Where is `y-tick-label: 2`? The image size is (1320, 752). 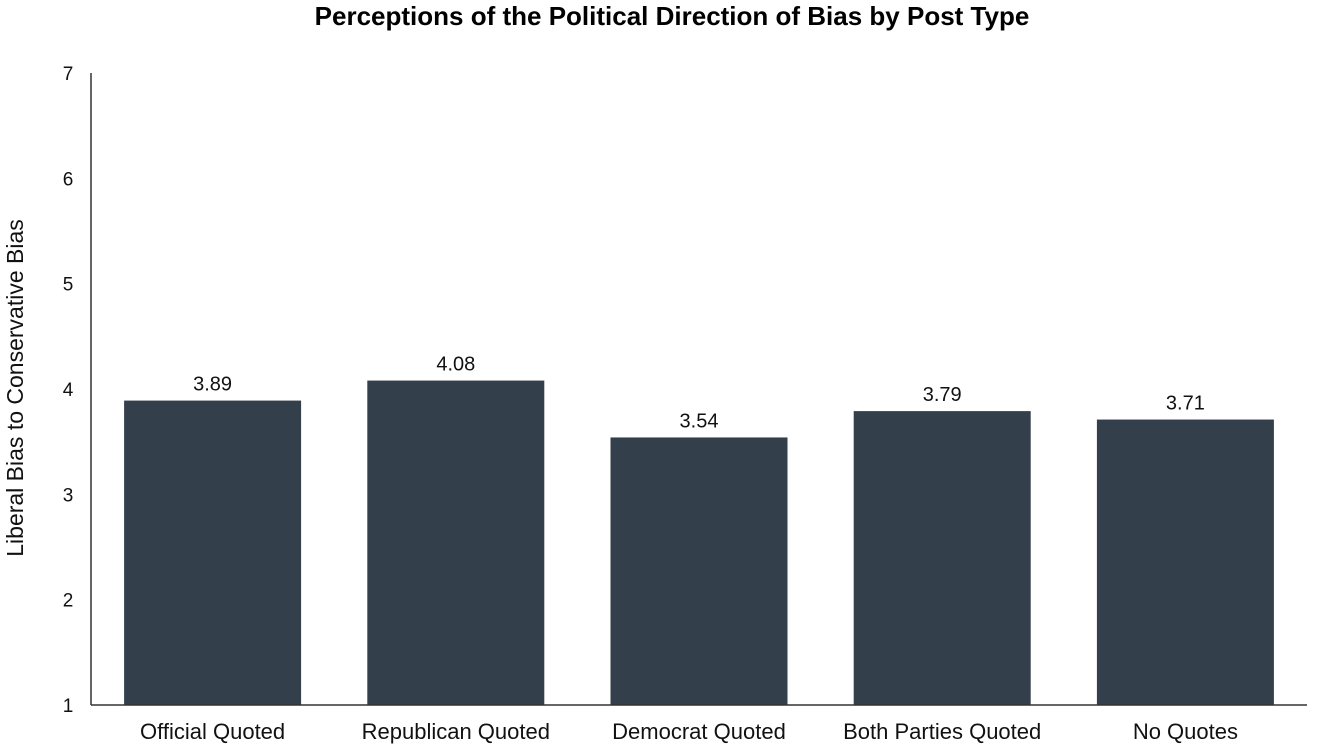 y-tick-label: 2 is located at coordinates (68, 601).